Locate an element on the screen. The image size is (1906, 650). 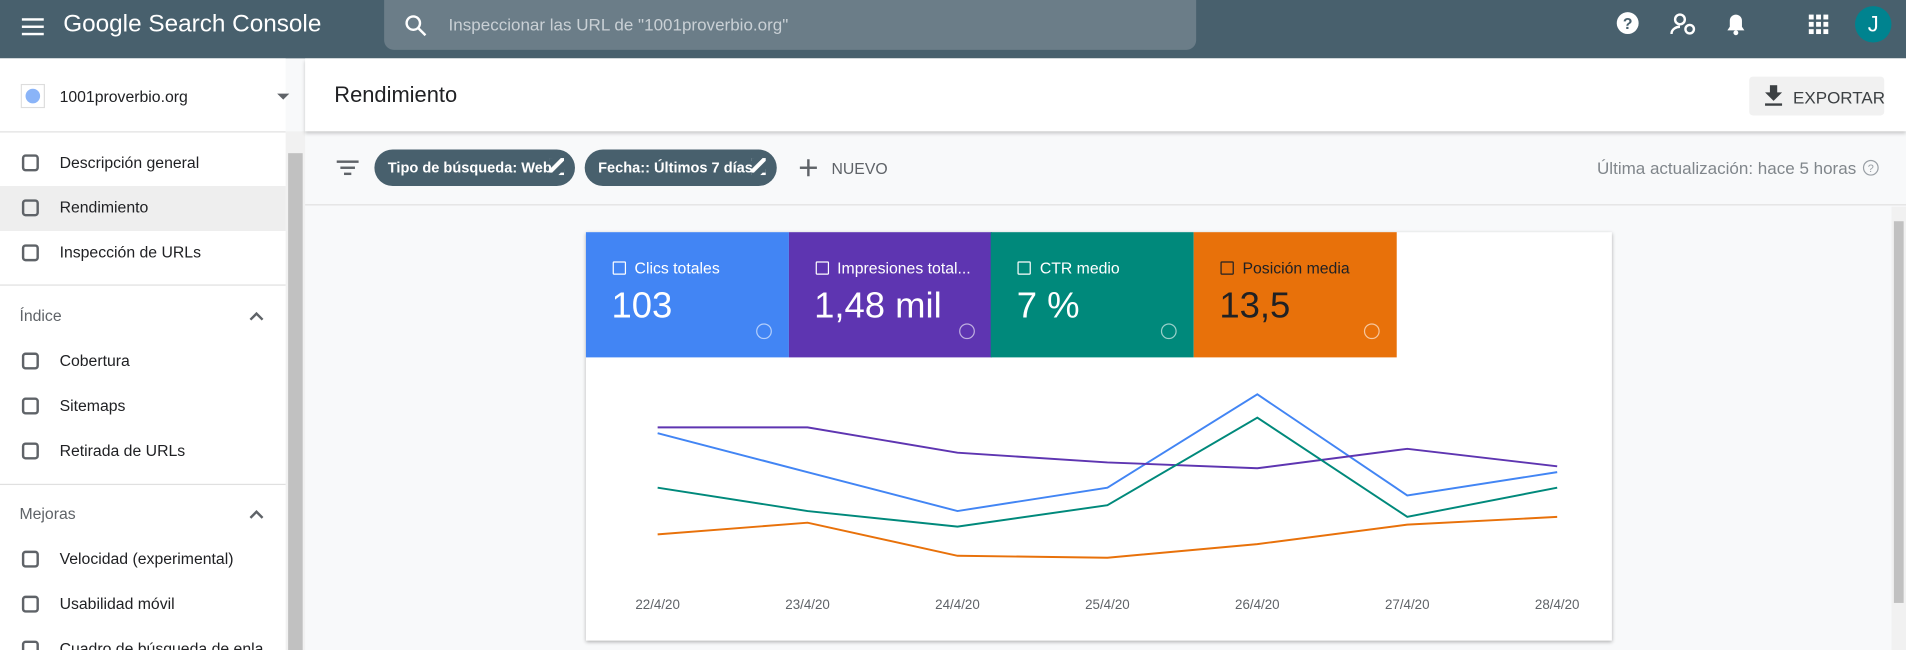
filter-chip: Fecha:: Últimos 7 días is located at coordinates (680, 167).